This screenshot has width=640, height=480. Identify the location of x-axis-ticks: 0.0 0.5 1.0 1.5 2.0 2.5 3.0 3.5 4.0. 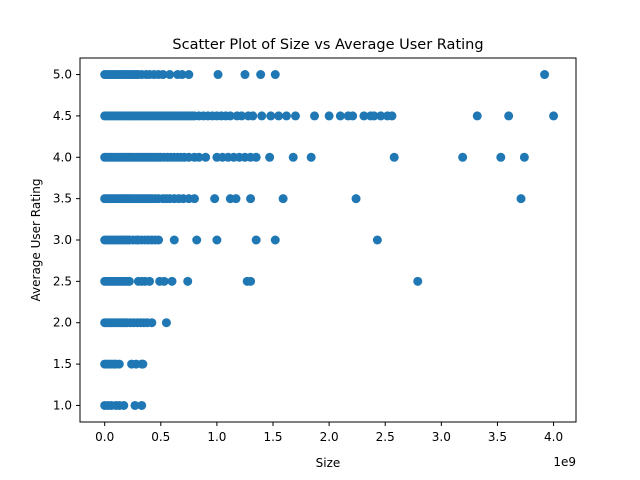
(329, 433).